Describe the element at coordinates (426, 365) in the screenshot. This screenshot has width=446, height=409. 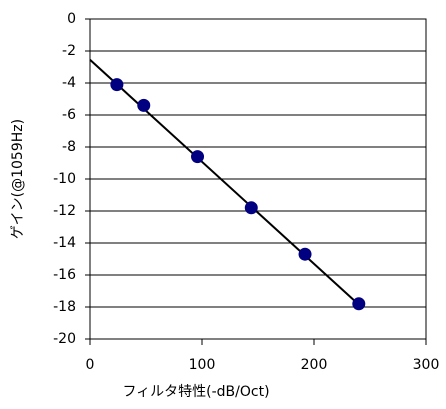
I see `x-tick-label: 300` at that location.